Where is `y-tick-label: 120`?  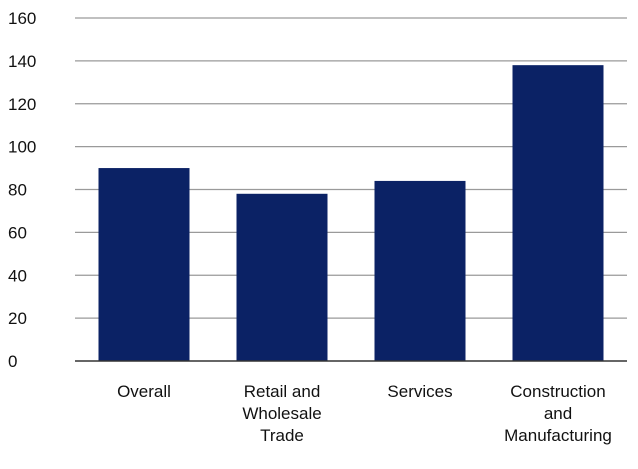 y-tick-label: 120 is located at coordinates (22, 104).